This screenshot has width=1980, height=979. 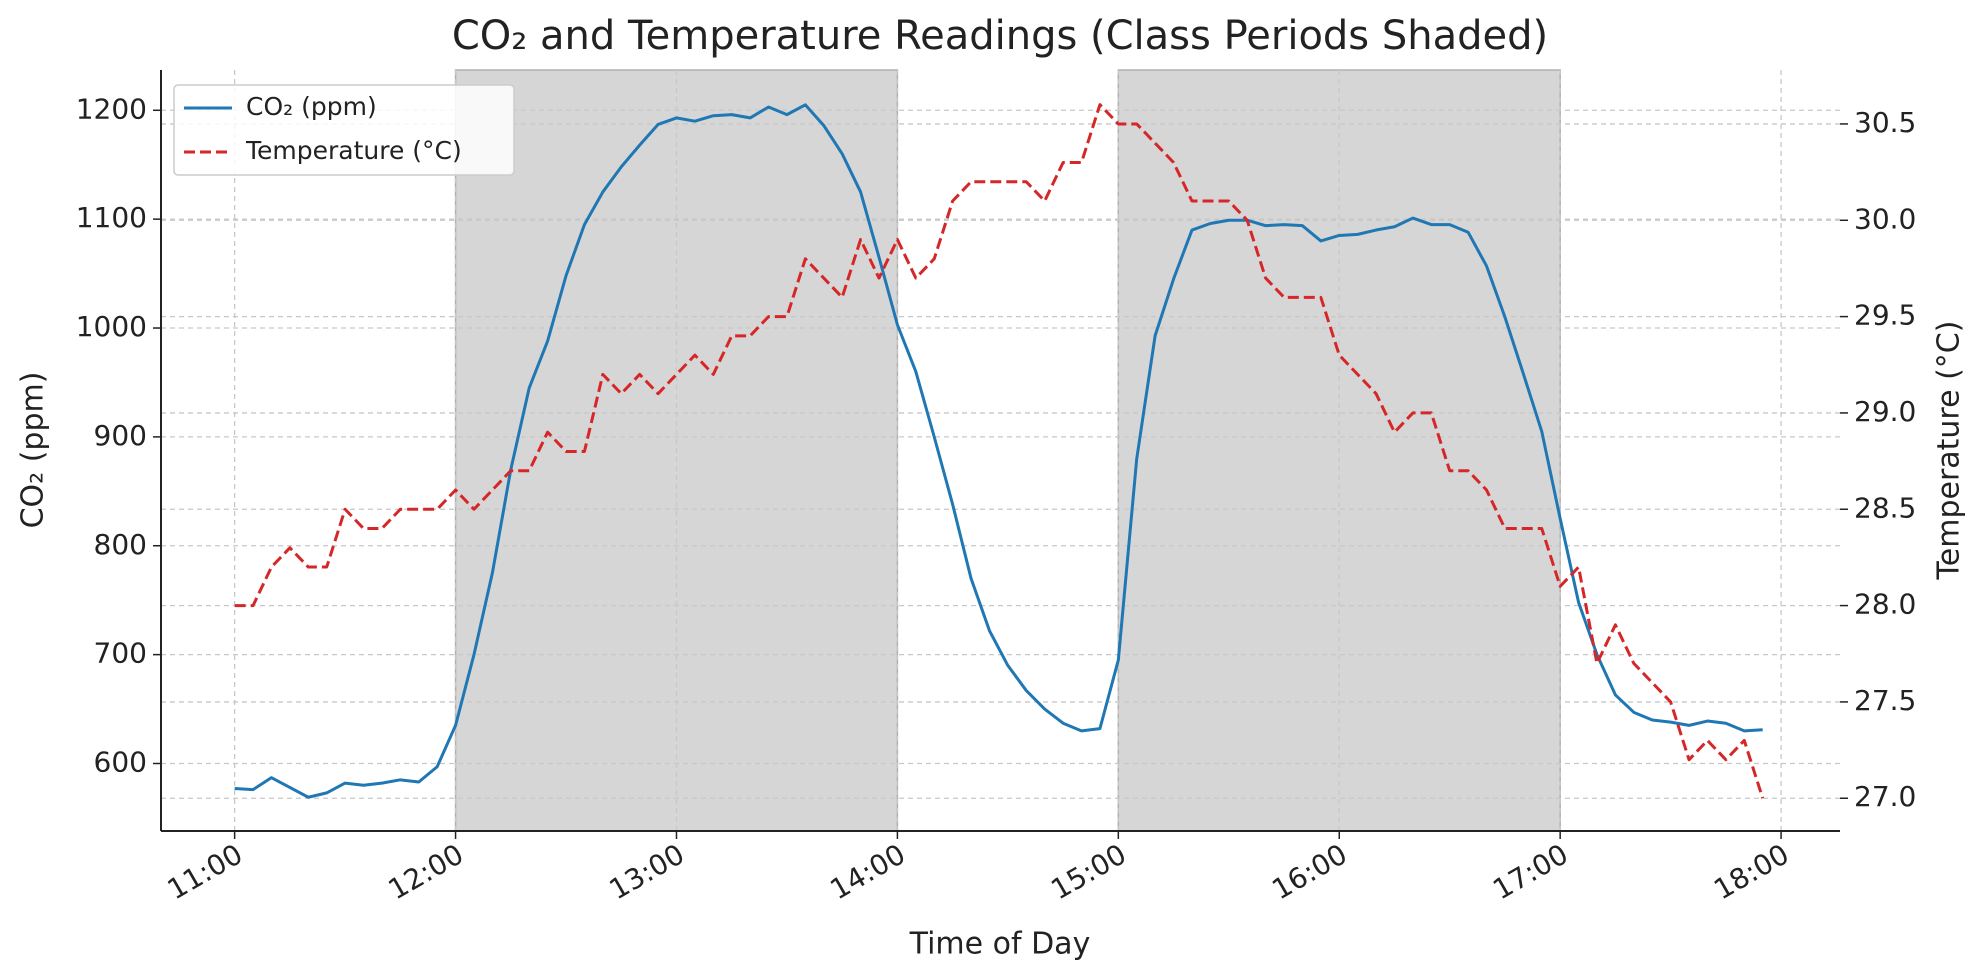 What do you see at coordinates (1530, 871) in the screenshot?
I see `x-tick-label: 17:00` at bounding box center [1530, 871].